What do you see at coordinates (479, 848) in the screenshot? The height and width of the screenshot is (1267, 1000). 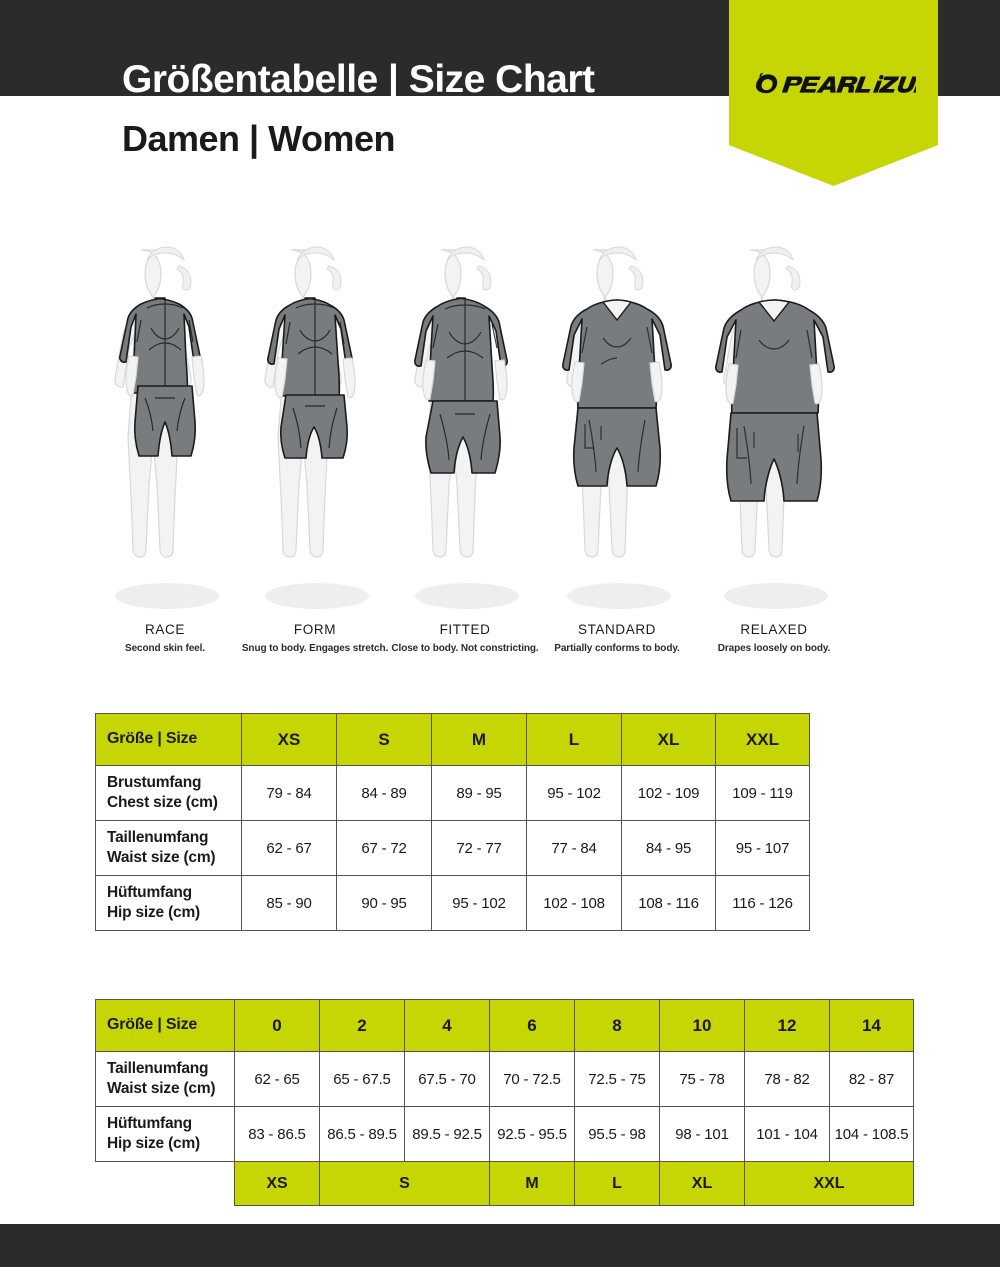 I see `cell-waist-m: 72 - 77` at bounding box center [479, 848].